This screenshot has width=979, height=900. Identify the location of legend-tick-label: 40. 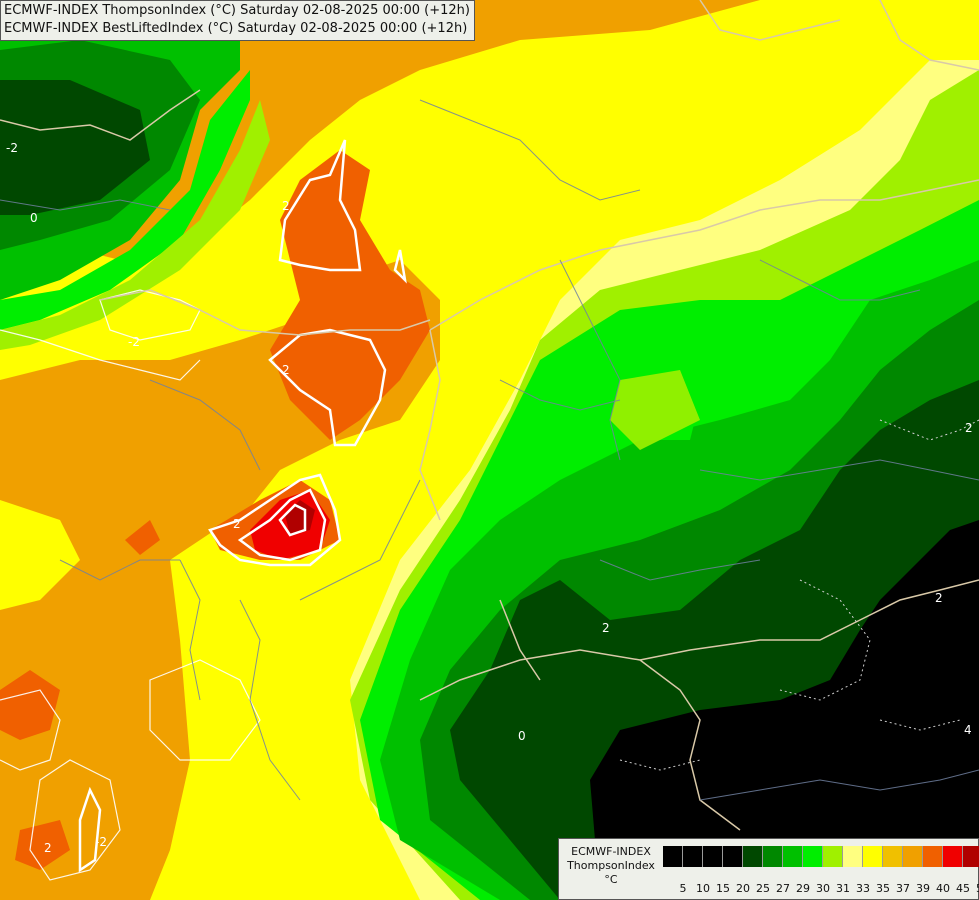
(943, 888).